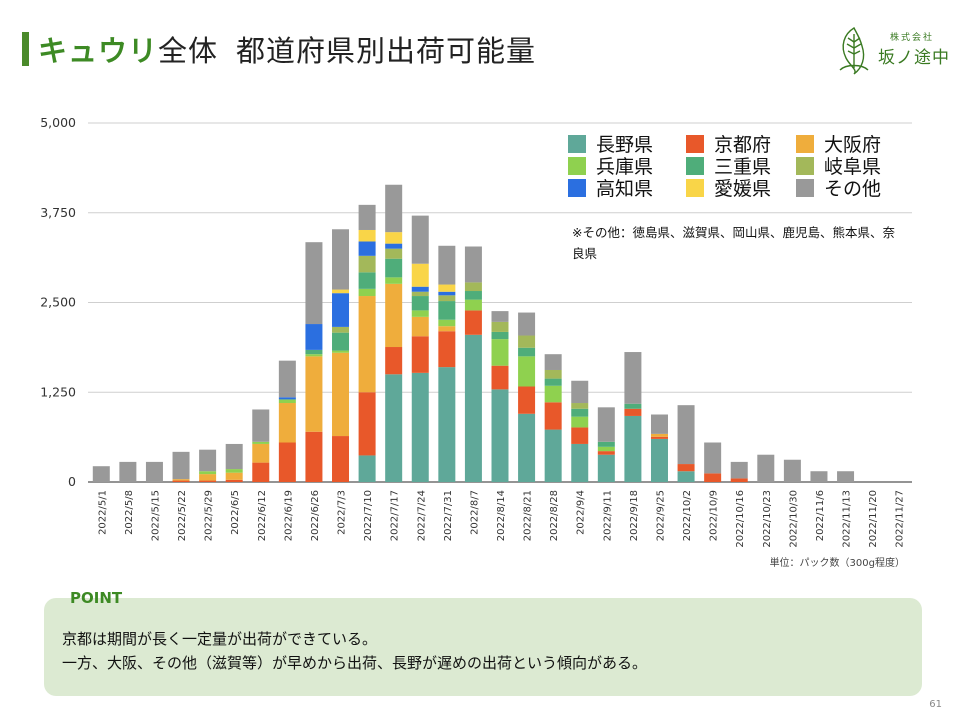  I want to click on x-tick-label: 2022/5/8, so click(129, 512).